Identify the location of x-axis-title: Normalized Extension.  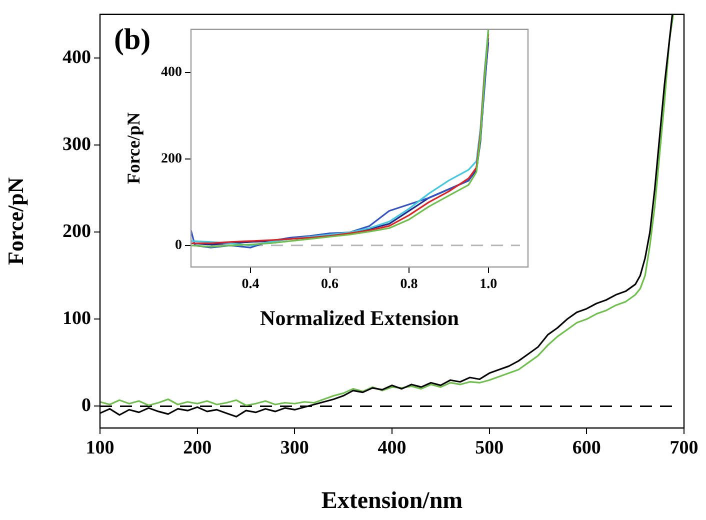
(360, 318).